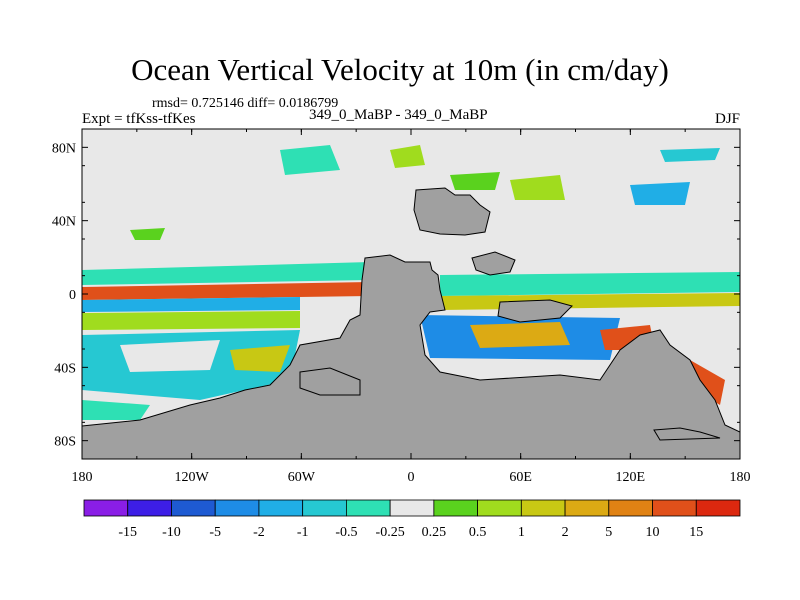 This screenshot has width=800, height=600. Describe the element at coordinates (653, 532) in the screenshot. I see `colorbar-label: 10` at that location.